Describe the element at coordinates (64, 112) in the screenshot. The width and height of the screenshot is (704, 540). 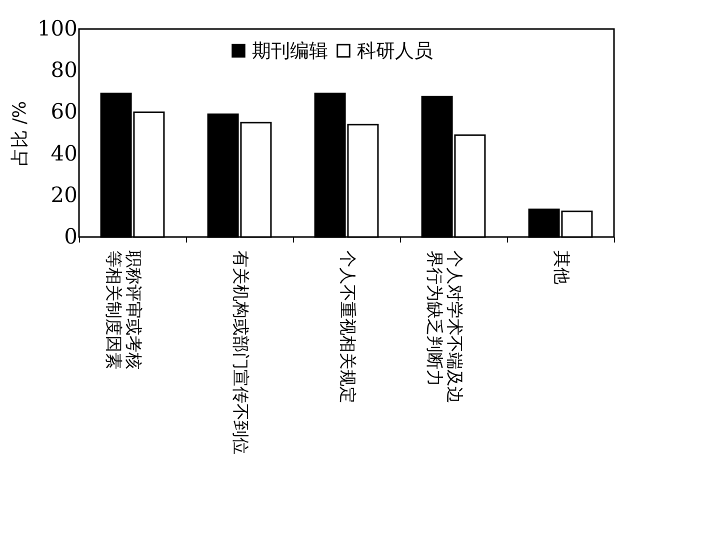
I see `y-tick-label: 60` at that location.